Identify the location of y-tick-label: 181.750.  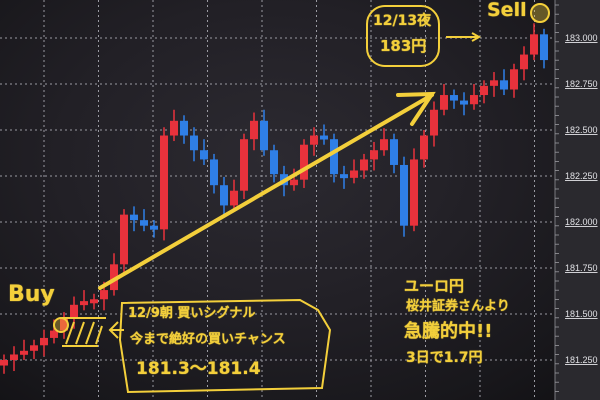
(581, 268).